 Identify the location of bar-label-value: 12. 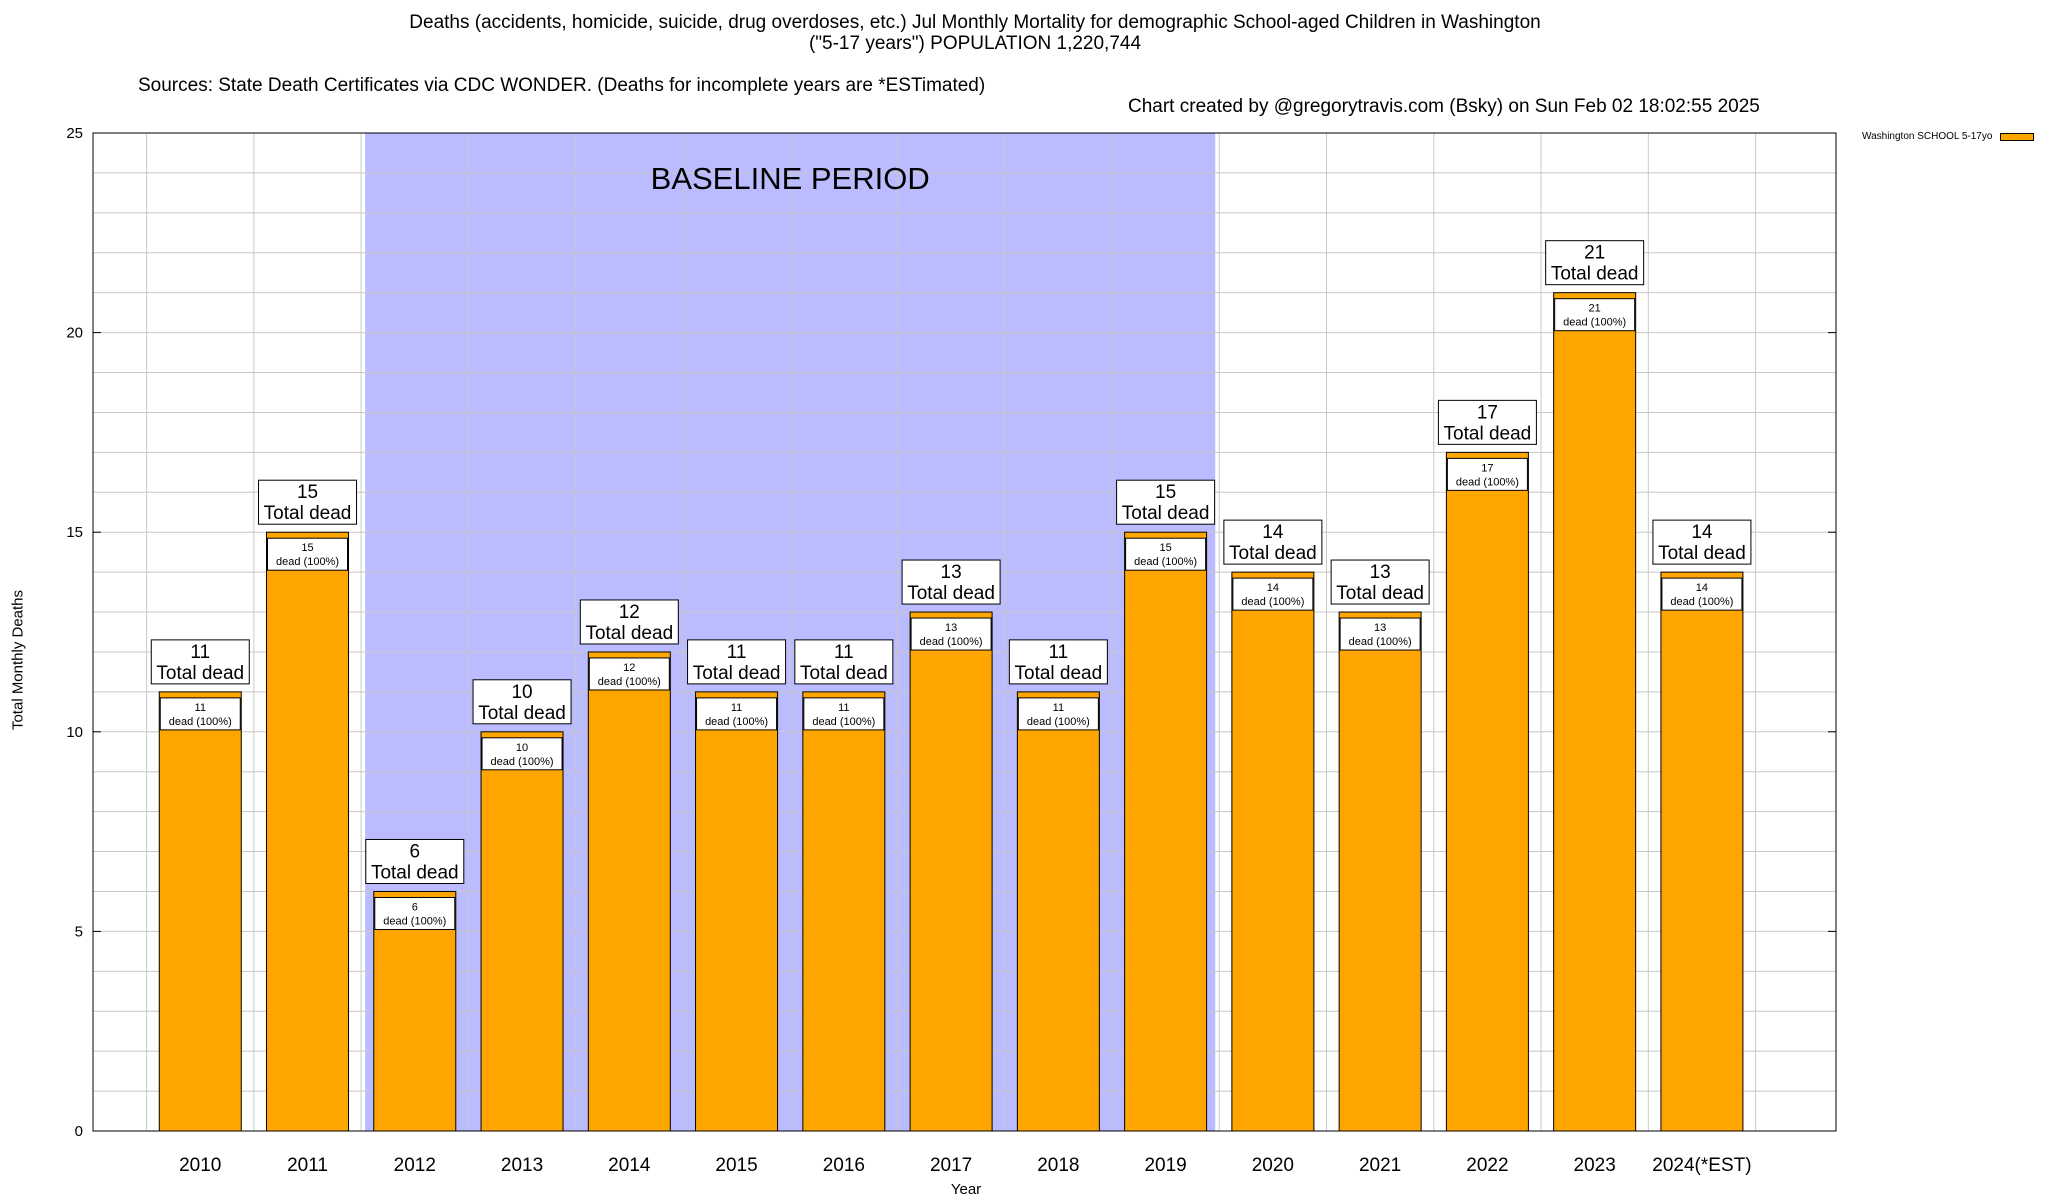
(629, 668).